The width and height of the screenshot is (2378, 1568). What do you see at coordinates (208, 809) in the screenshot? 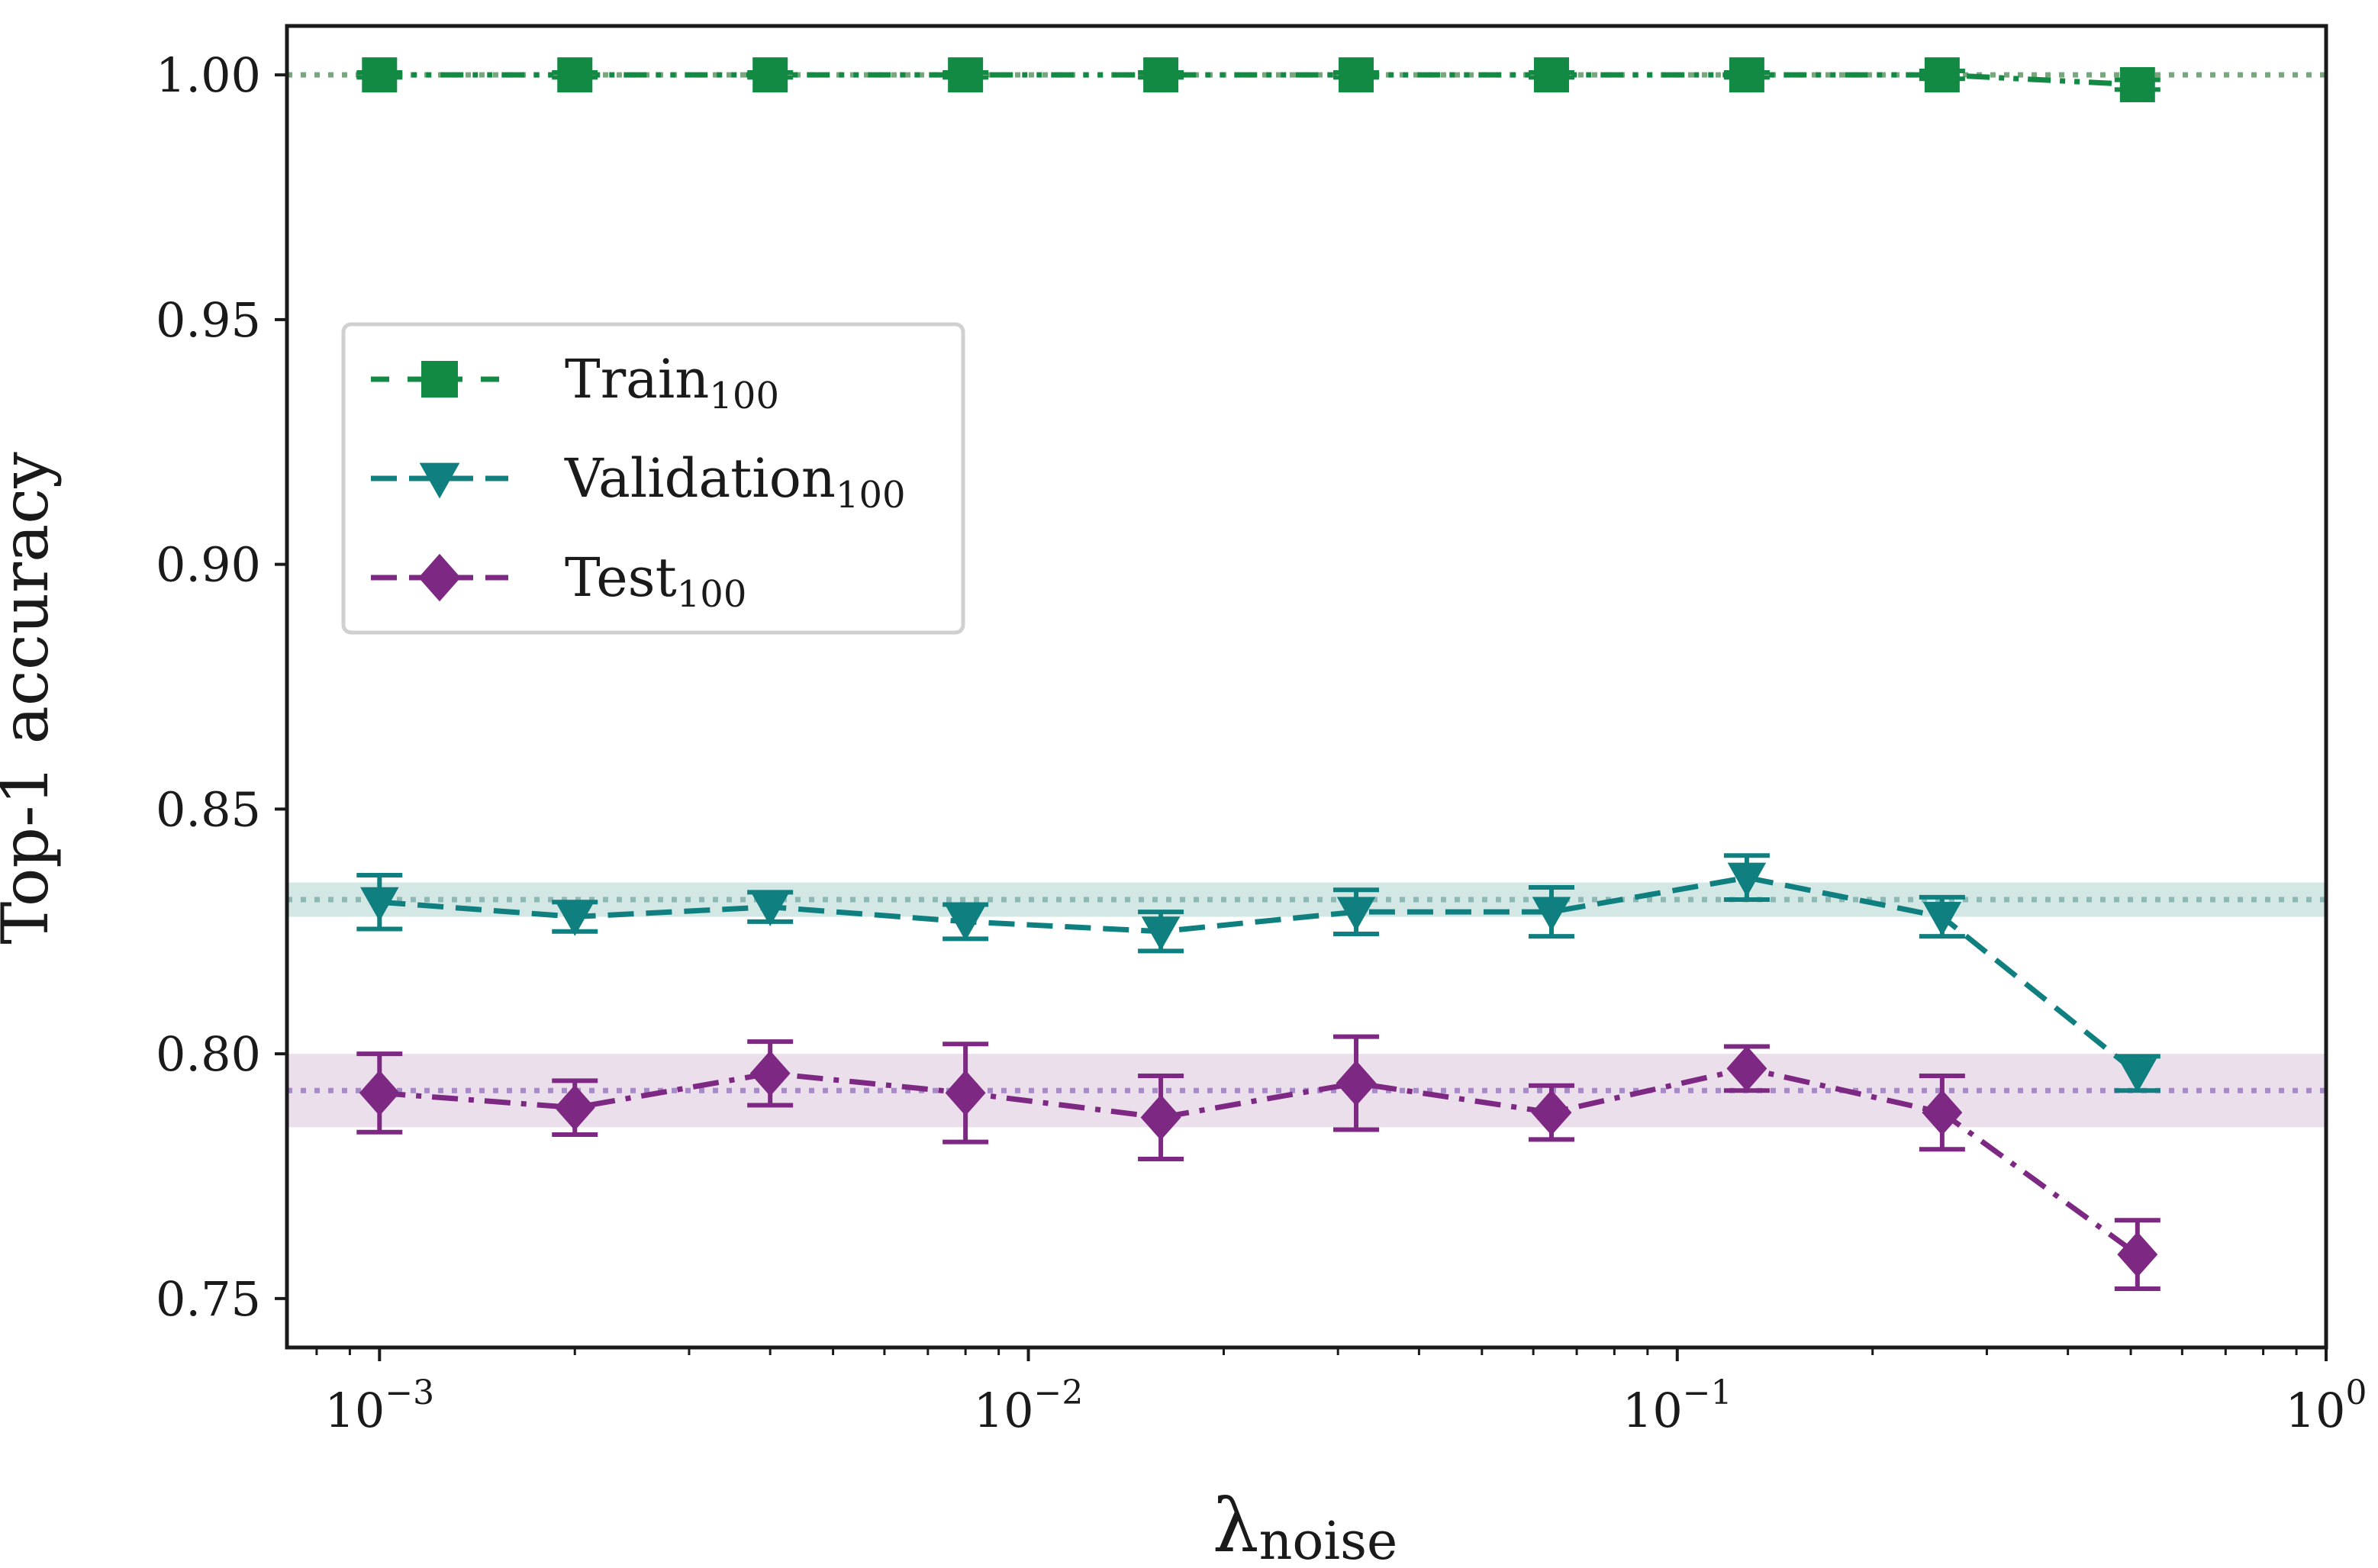
I see `y-tick-label: 0.85` at bounding box center [208, 809].